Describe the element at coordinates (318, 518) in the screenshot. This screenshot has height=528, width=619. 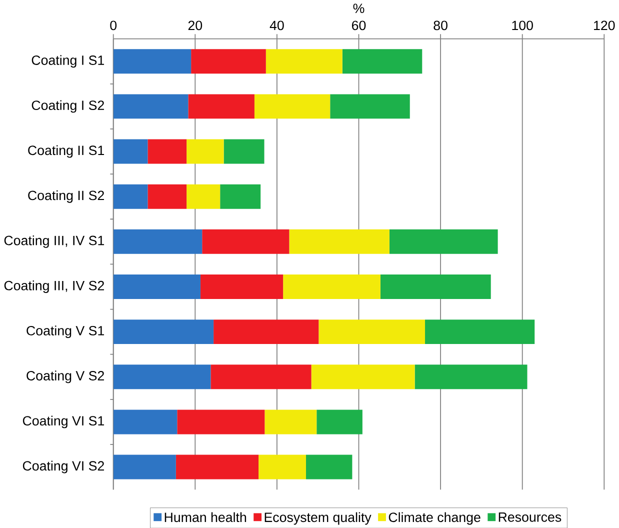
I see `legend-label: Ecosystem quality` at that location.